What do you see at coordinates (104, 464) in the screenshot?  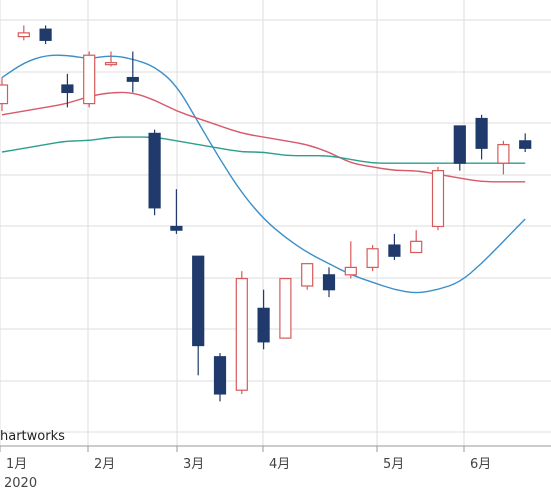 I see `x-tick-label: 2月` at bounding box center [104, 464].